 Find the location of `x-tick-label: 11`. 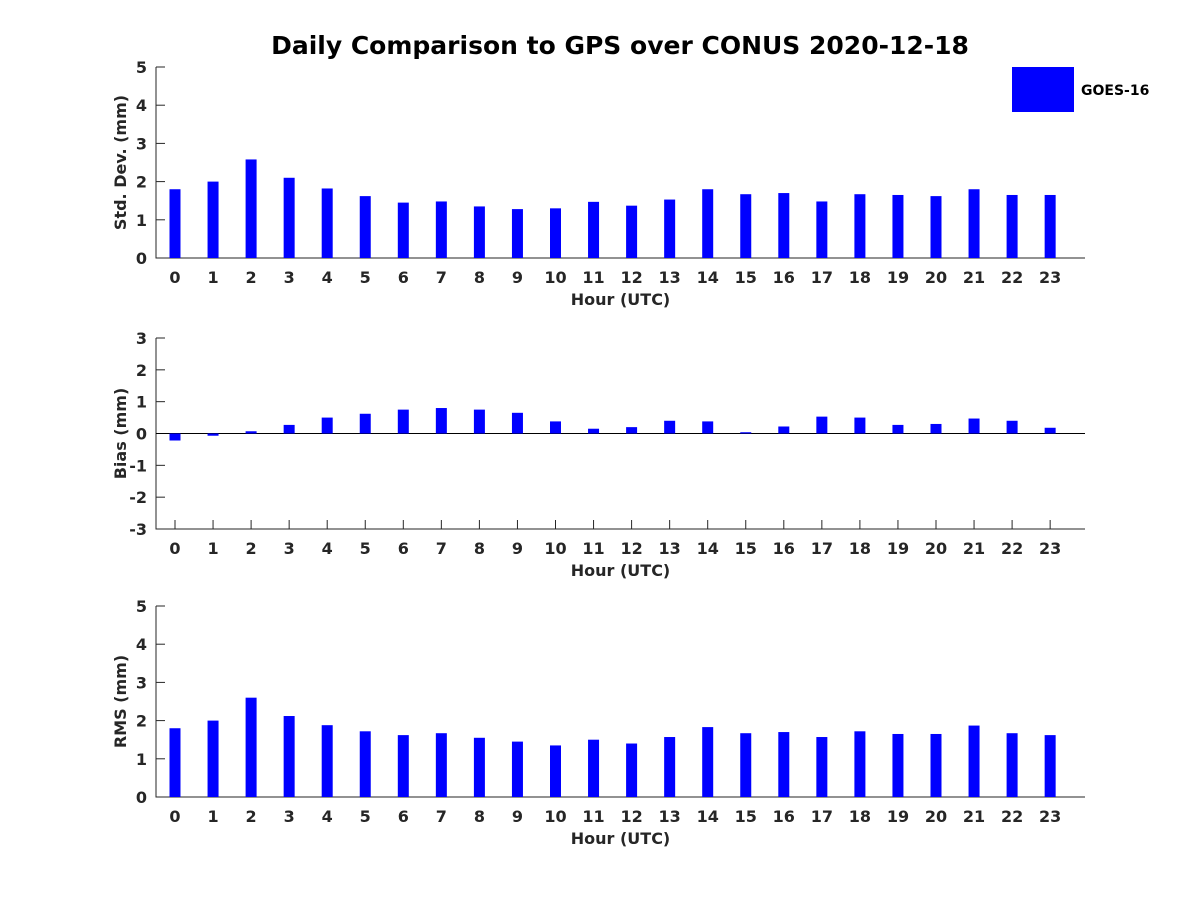

x-tick-label: 11 is located at coordinates (593, 548).